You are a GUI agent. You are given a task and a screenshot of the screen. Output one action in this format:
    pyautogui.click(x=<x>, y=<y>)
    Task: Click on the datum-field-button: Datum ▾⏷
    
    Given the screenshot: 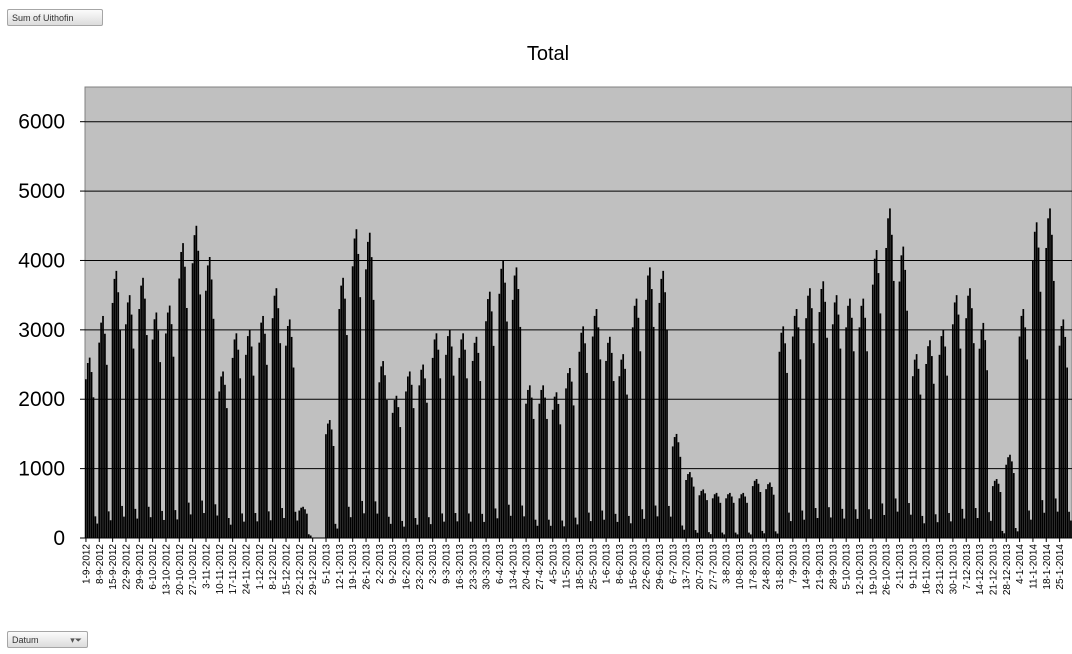 What is the action you would take?
    pyautogui.click(x=47, y=639)
    